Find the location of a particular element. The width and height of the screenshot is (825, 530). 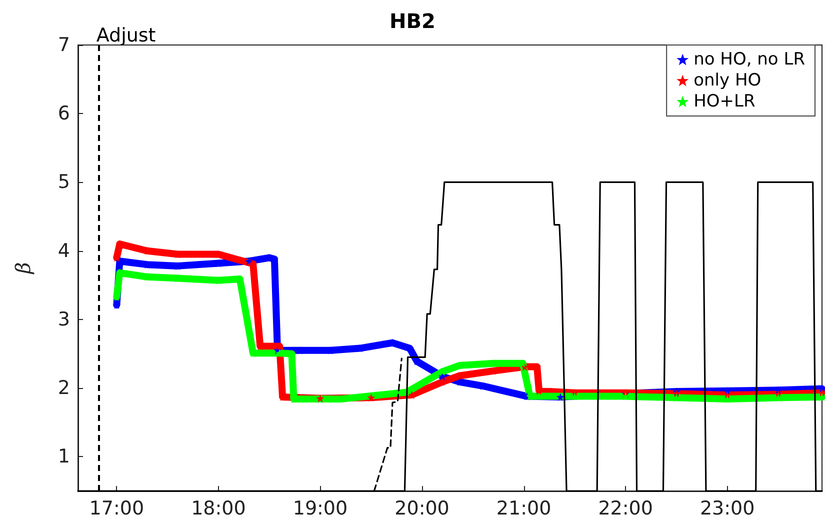

x-tick-label: 17:00 is located at coordinates (116, 509).